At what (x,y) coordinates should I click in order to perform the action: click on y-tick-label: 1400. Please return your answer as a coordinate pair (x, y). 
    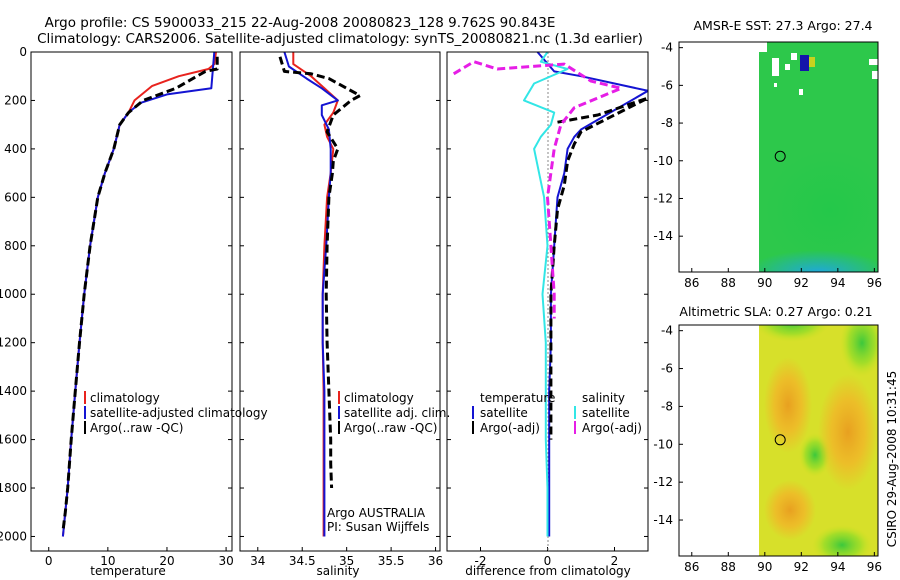
    Looking at the image, I should click on (13, 391).